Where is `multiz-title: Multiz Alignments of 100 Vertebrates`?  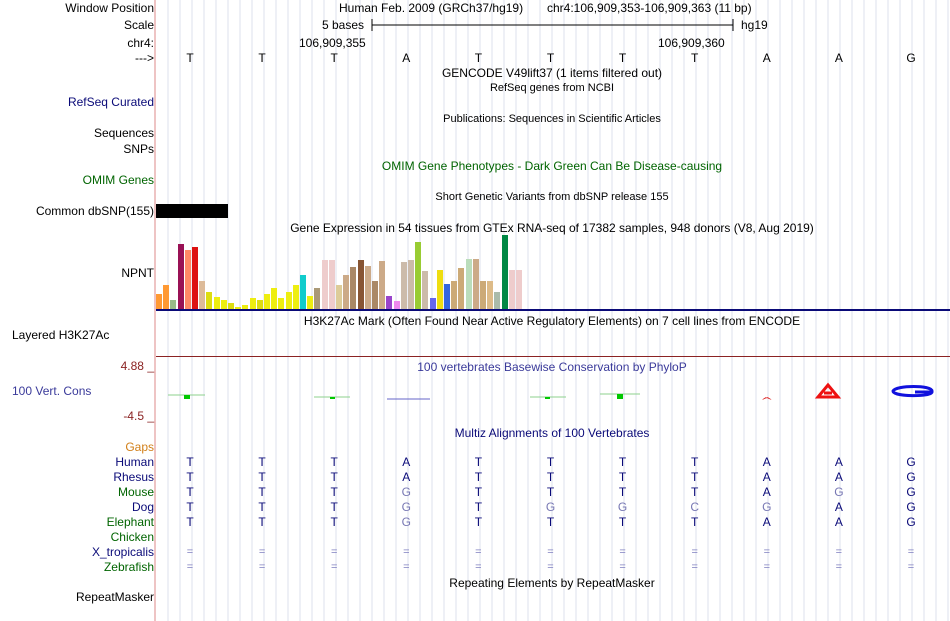
multiz-title: Multiz Alignments of 100 Vertebrates is located at coordinates (552, 433).